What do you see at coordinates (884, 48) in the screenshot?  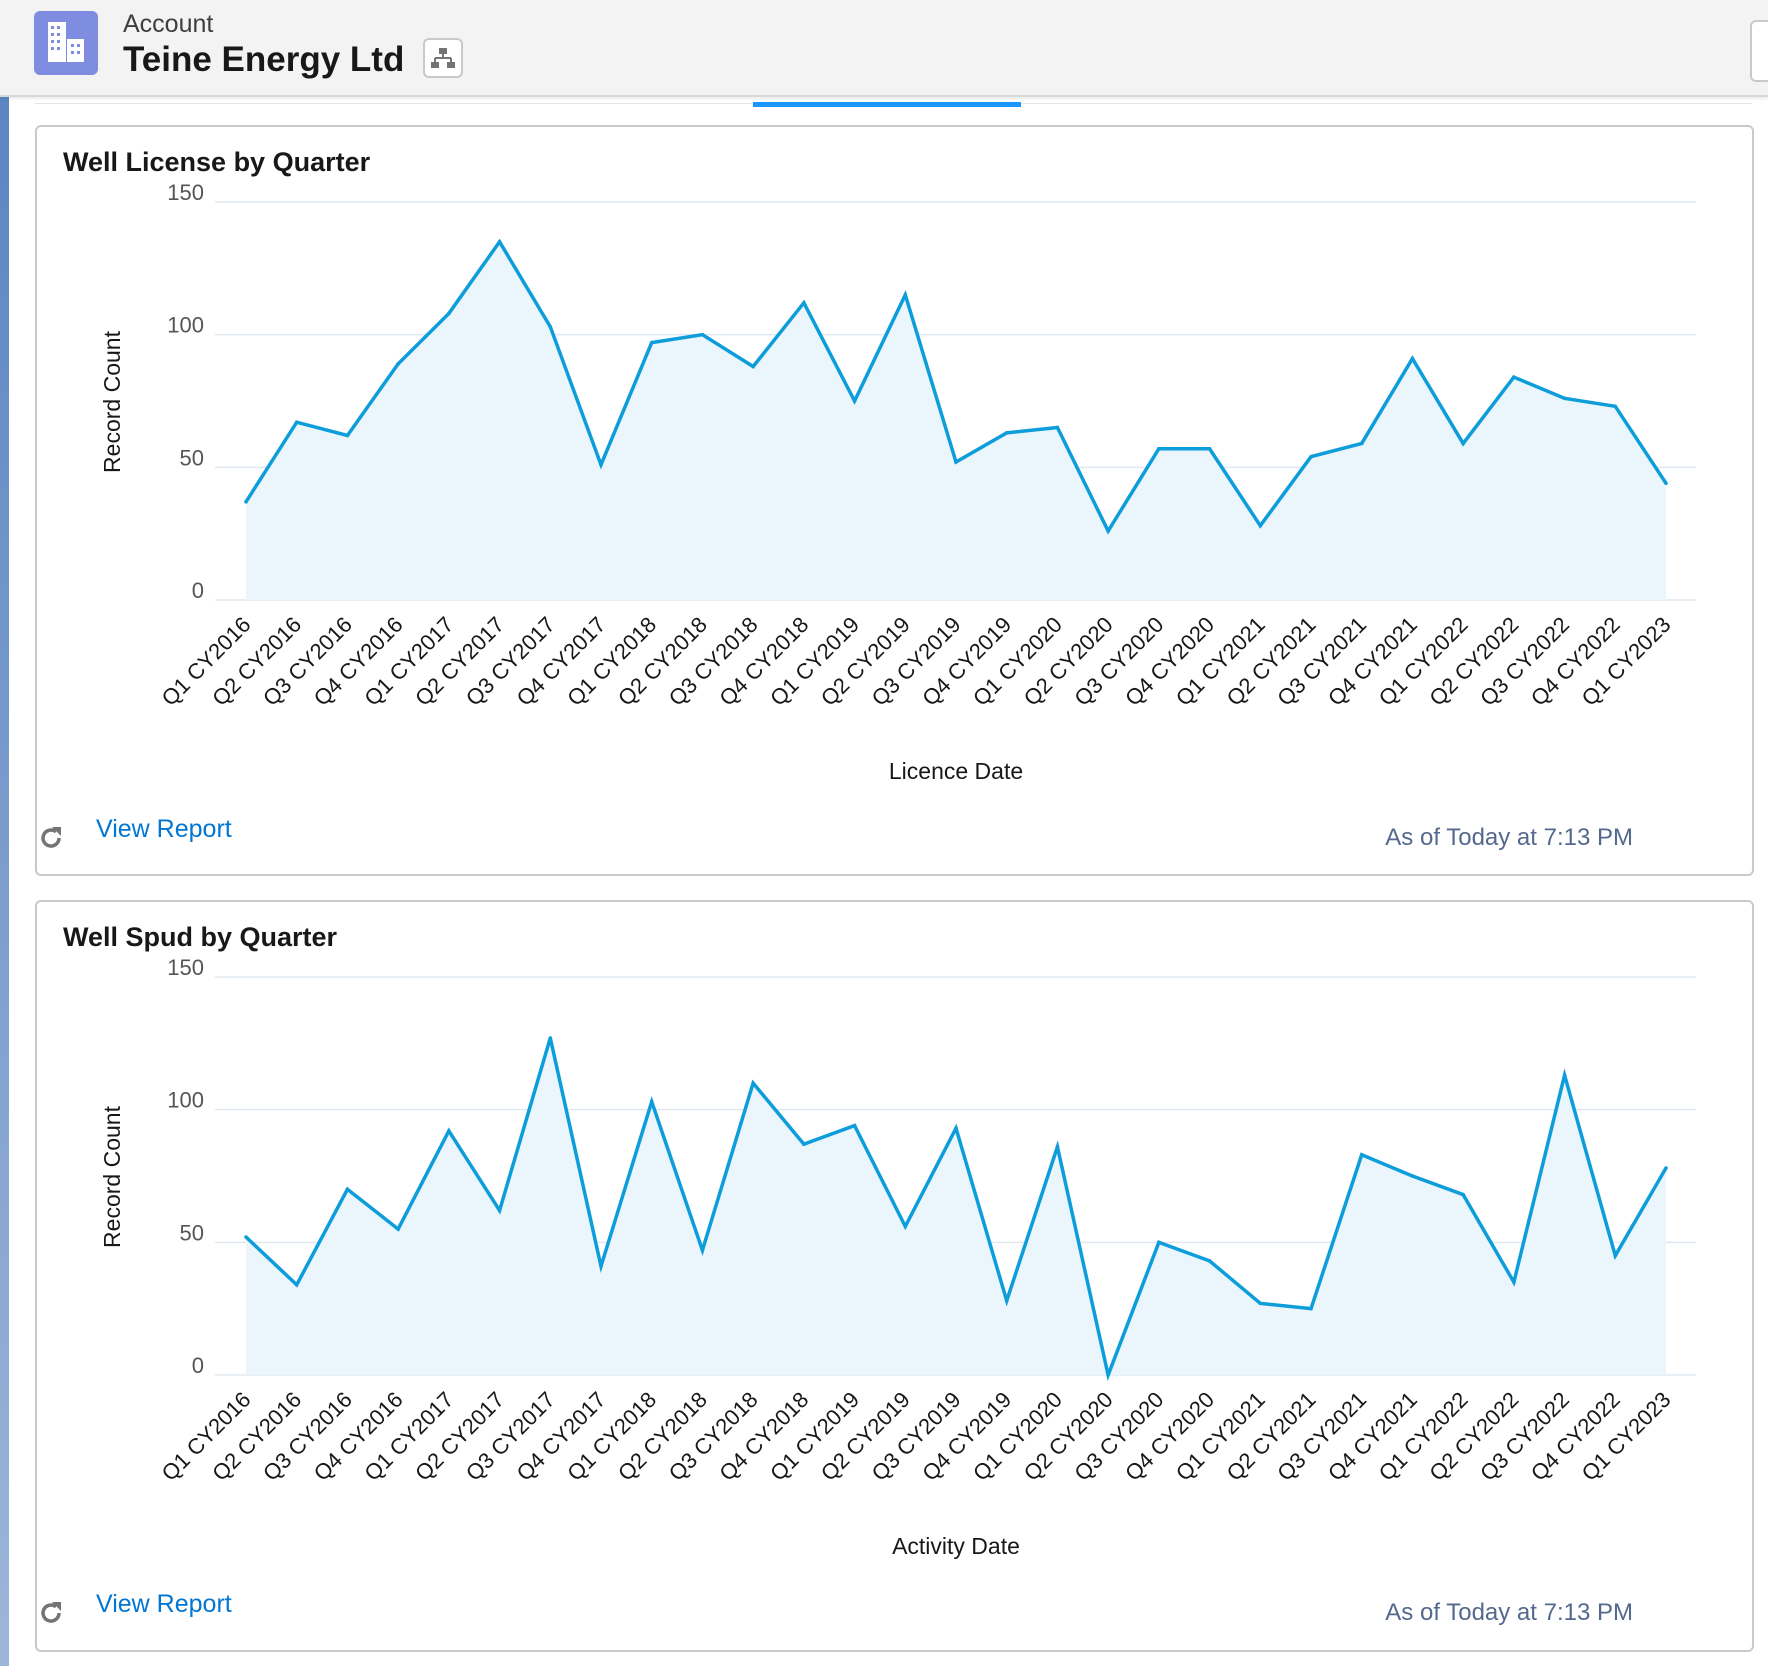 I see `record-header: Account Teine Energy Ltd` at bounding box center [884, 48].